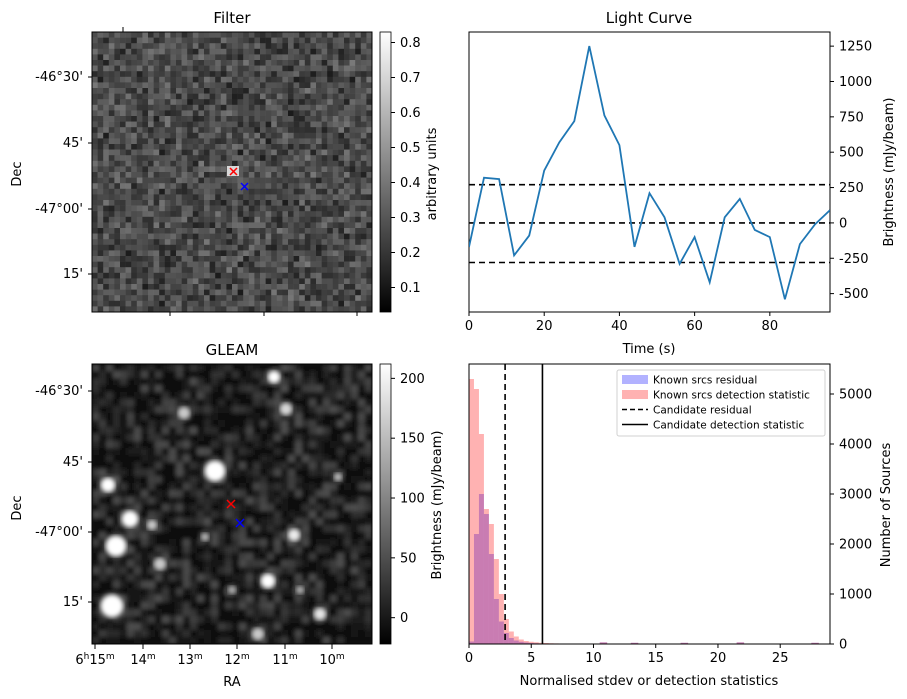 The image size is (907, 699). Describe the element at coordinates (59, 209) in the screenshot. I see `filter-ytick: -47°00'` at that location.